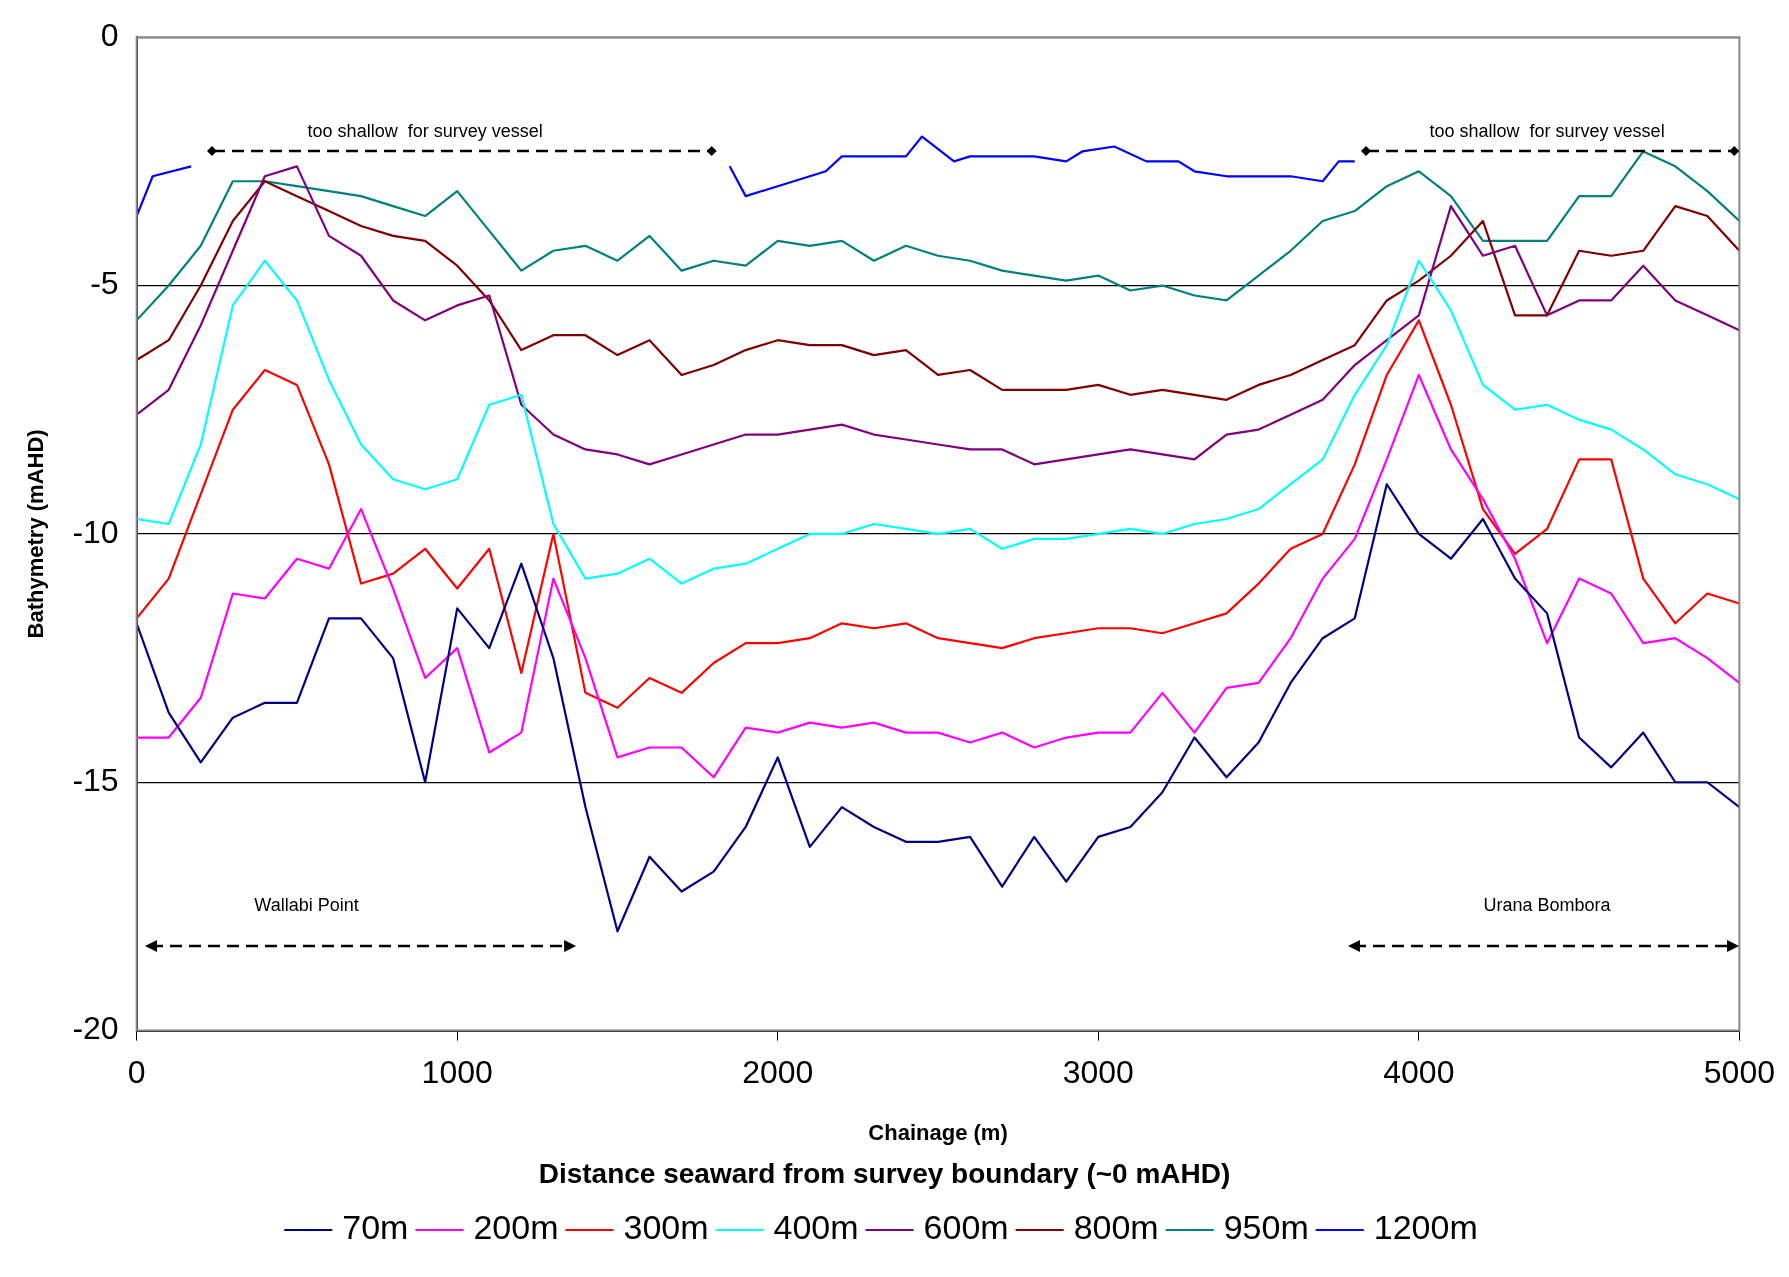  I want to click on y-tick-label: -20, so click(95, 1028).